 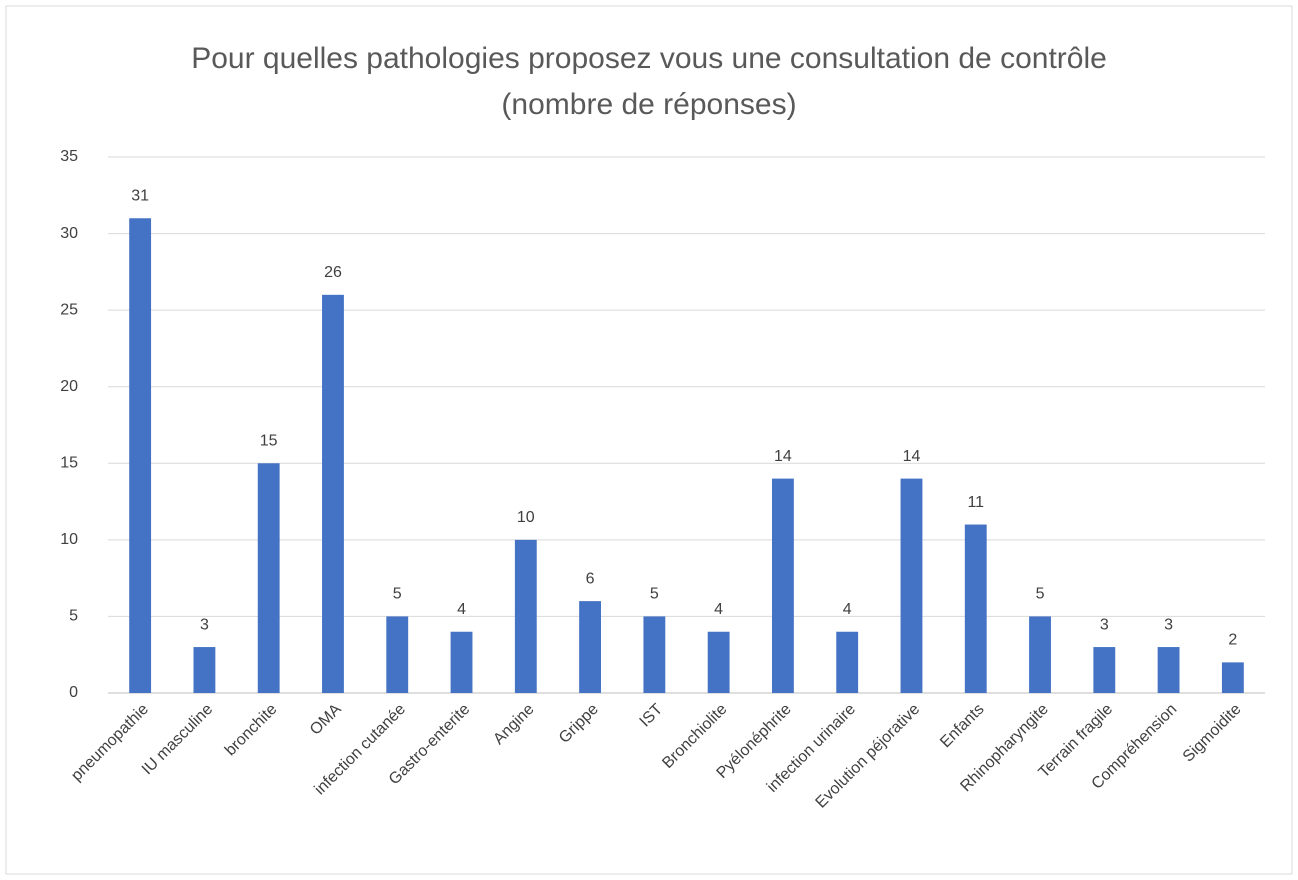 What do you see at coordinates (1232, 640) in the screenshot?
I see `data-label: 2` at bounding box center [1232, 640].